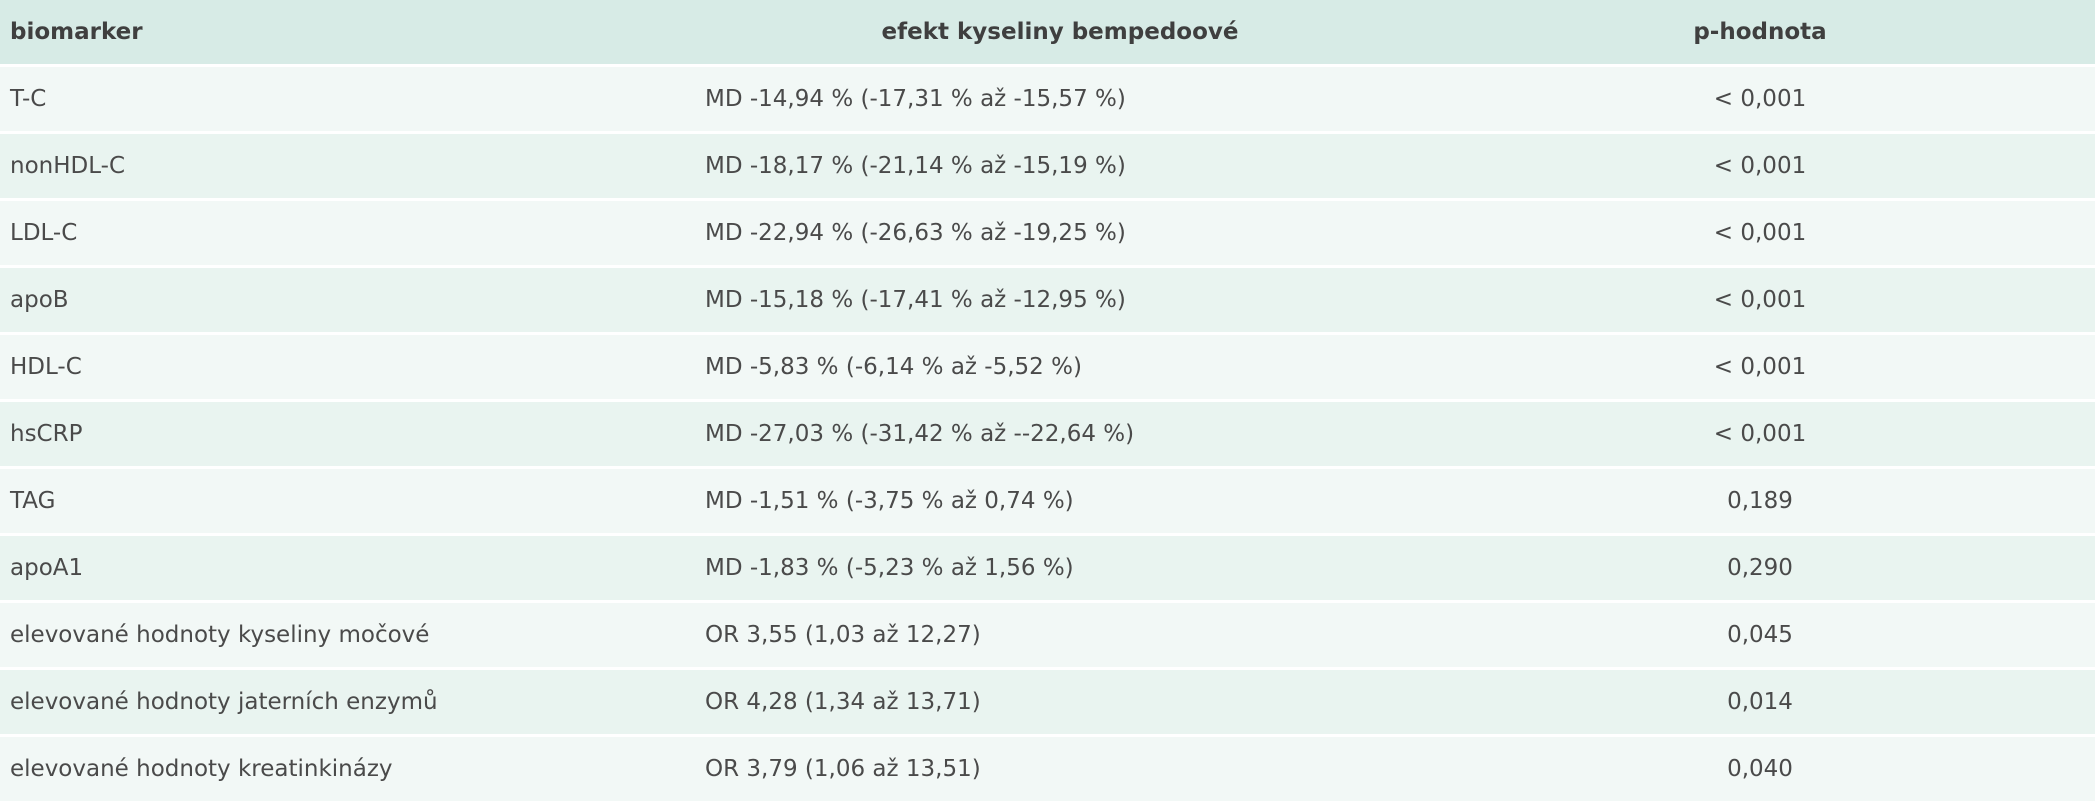  What do you see at coordinates (347, 300) in the screenshot?
I see `table-cell: apoB` at bounding box center [347, 300].